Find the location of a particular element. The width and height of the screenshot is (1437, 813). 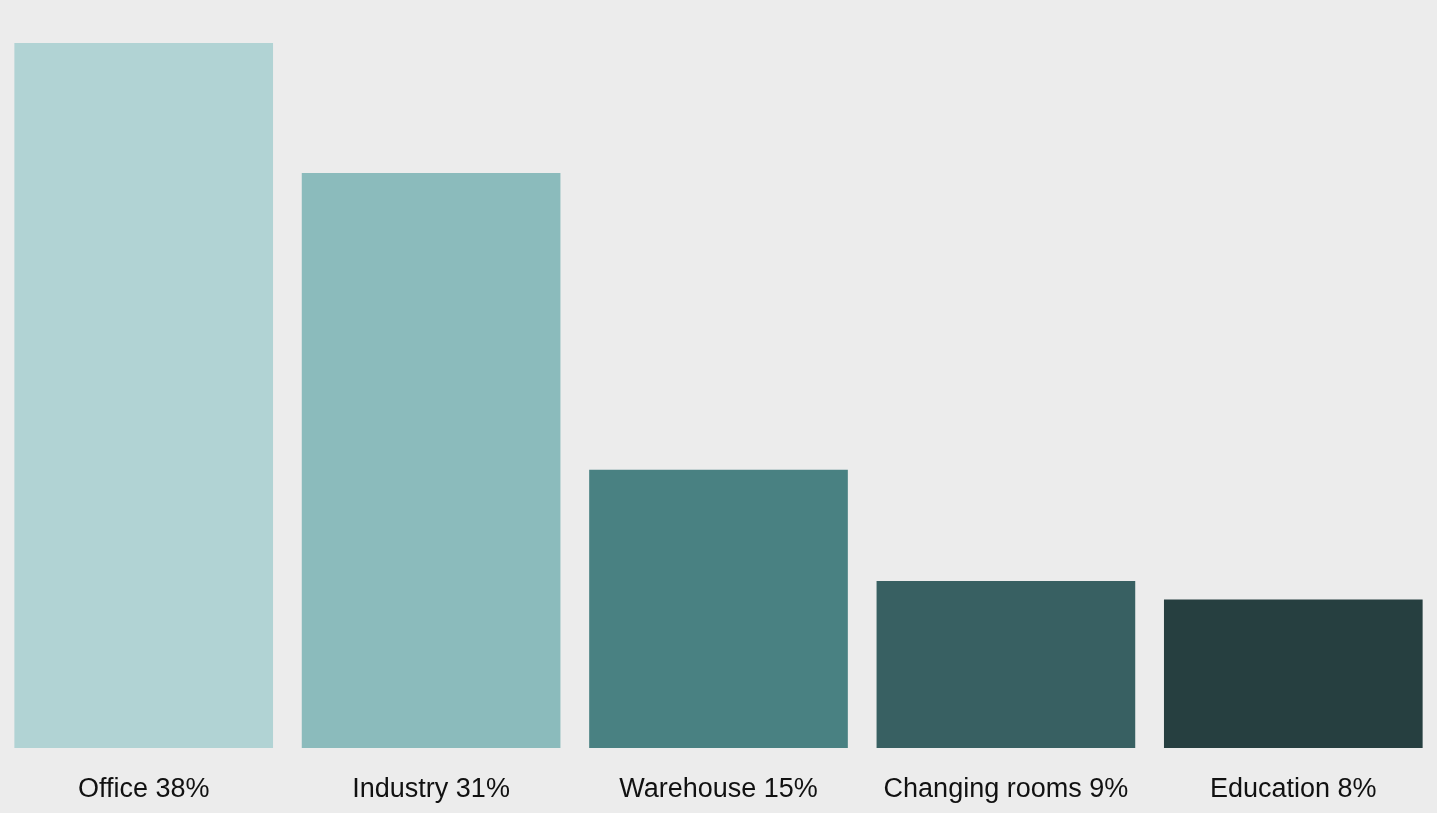

x-tick-label: Industry is located at coordinates (400, 788).